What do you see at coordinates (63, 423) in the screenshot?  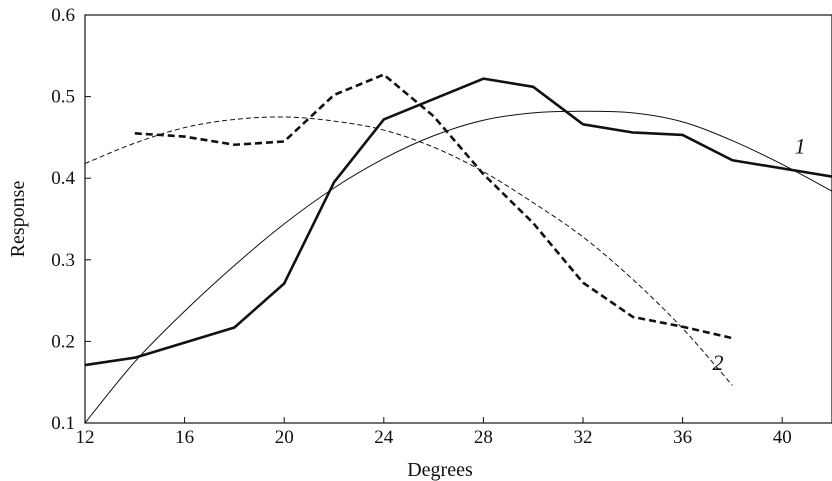 I see `y-tick-label: 0.1` at bounding box center [63, 423].